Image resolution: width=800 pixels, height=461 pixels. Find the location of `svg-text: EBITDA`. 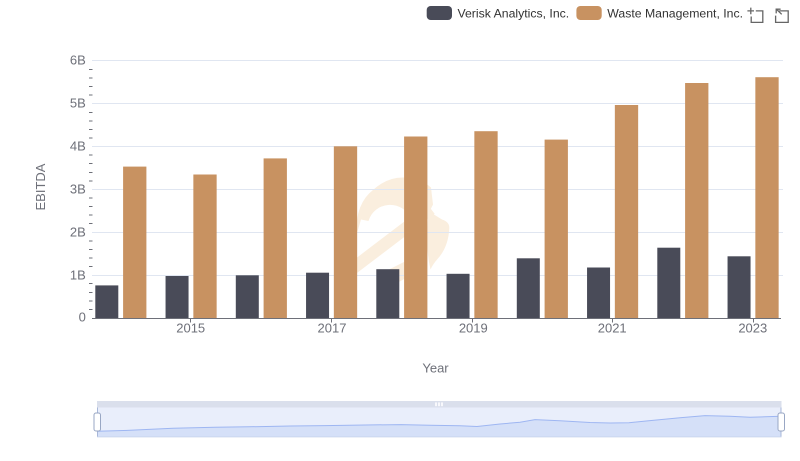

svg-text: EBITDA is located at coordinates (40, 186).